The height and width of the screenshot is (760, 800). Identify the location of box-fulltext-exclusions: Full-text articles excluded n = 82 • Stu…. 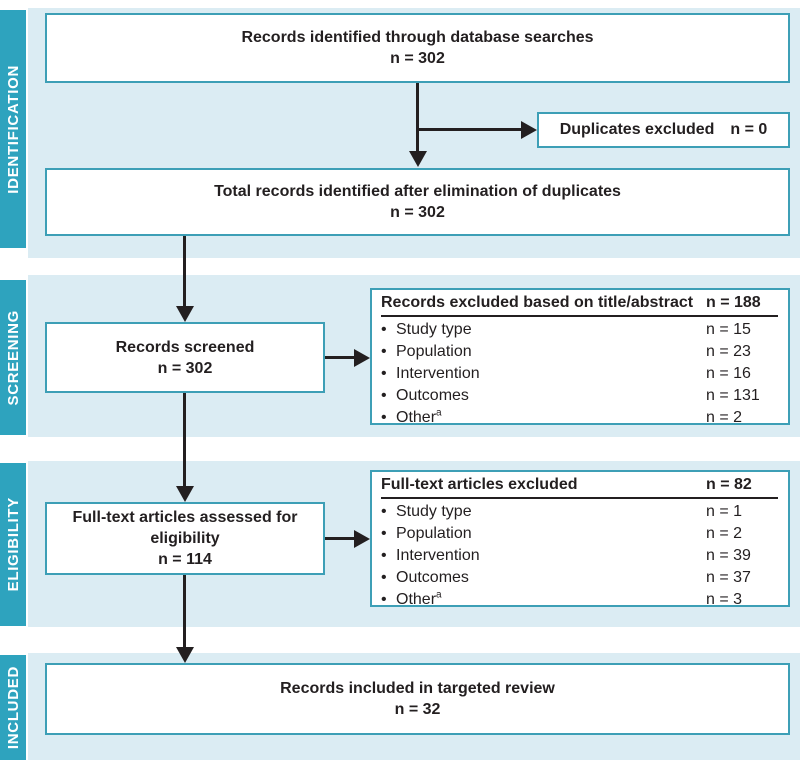
(580, 539).